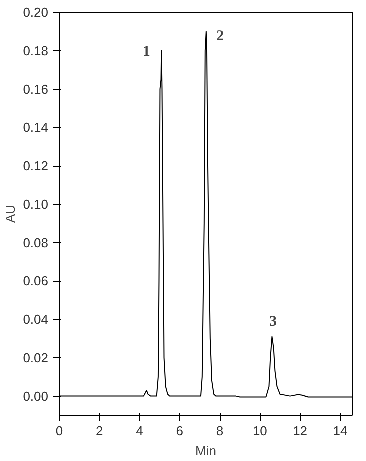  What do you see at coordinates (36, 128) in the screenshot?
I see `y-tick-label: 0.14` at bounding box center [36, 128].